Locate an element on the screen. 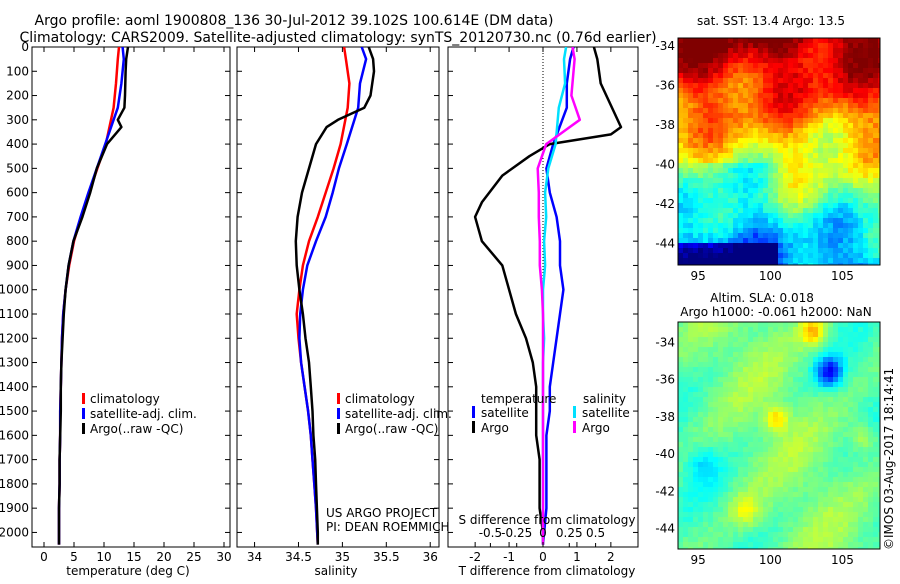 The image size is (900, 584). series-t-satellite is located at coordinates (558, 296).